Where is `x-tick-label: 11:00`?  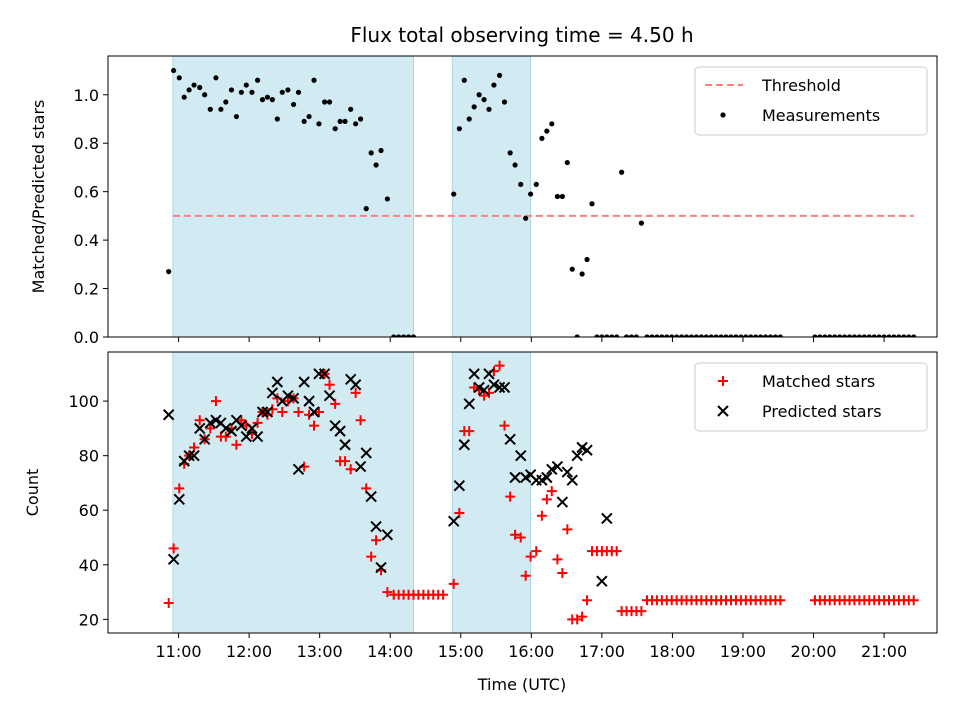 x-tick-label: 11:00 is located at coordinates (178, 651).